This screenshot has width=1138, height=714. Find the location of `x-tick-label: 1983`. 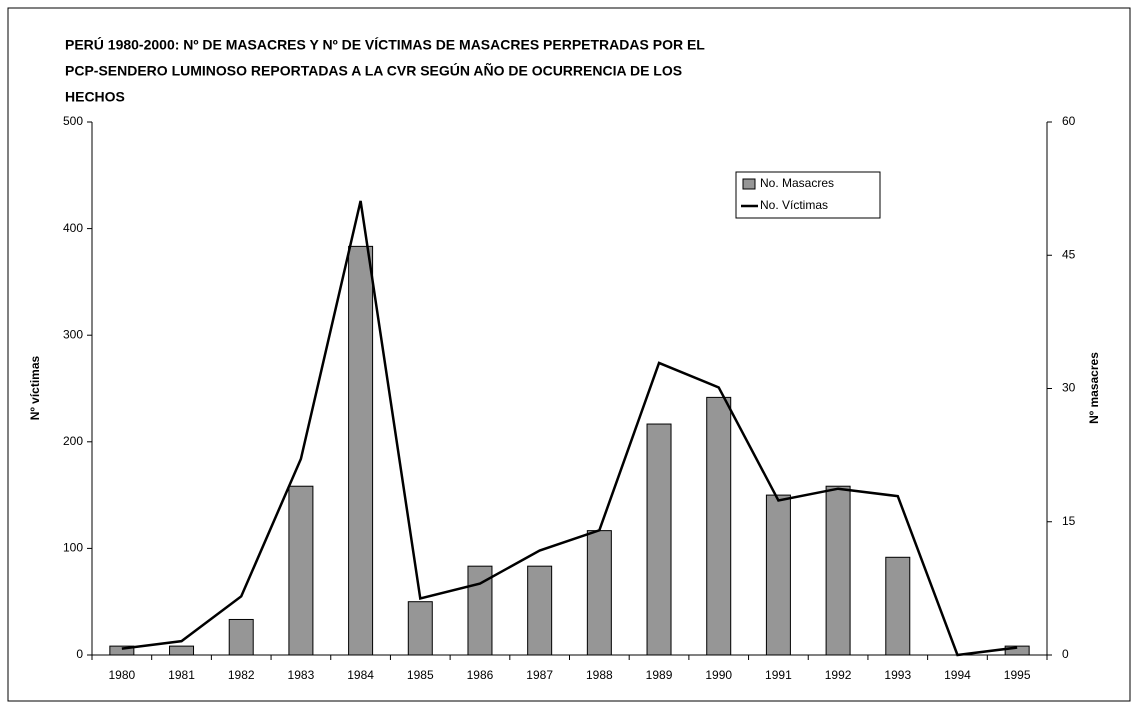

x-tick-label: 1983 is located at coordinates (301, 675).